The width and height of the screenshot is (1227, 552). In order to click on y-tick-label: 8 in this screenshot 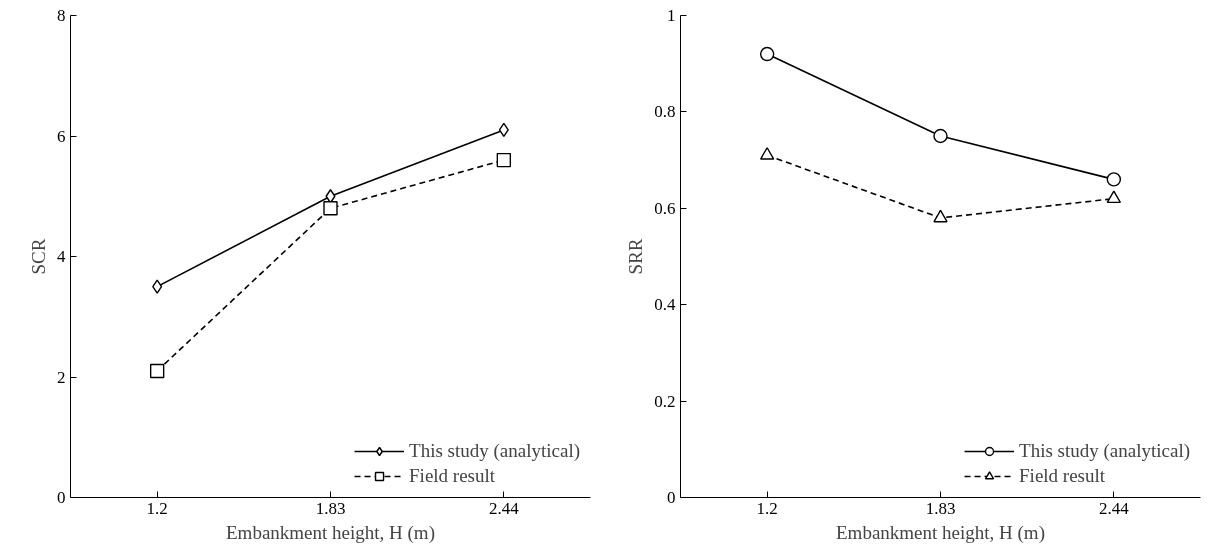, I will do `click(61, 15)`.